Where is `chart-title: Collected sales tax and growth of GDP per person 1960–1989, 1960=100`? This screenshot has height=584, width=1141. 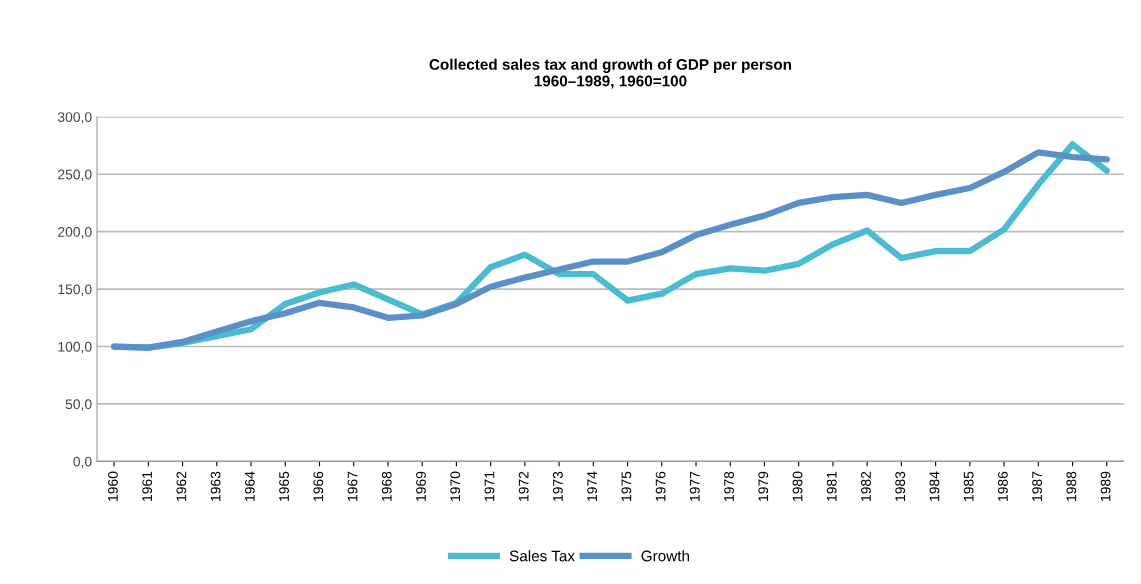 chart-title: Collected sales tax and growth of GDP per person 1960–1989, 1960=100 is located at coordinates (610, 73).